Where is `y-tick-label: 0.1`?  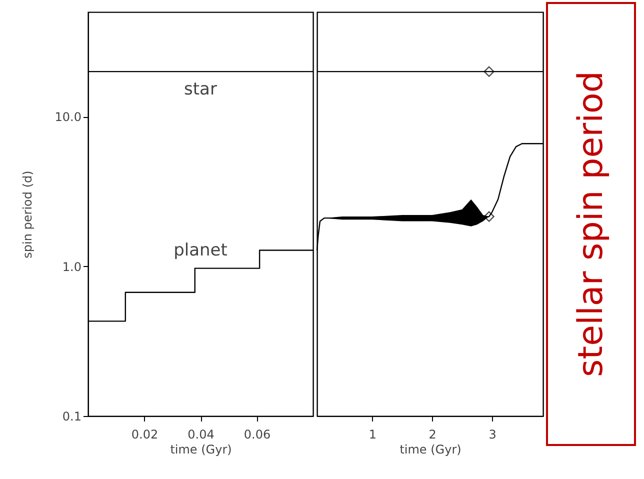 y-tick-label: 0.1 is located at coordinates (72, 417).